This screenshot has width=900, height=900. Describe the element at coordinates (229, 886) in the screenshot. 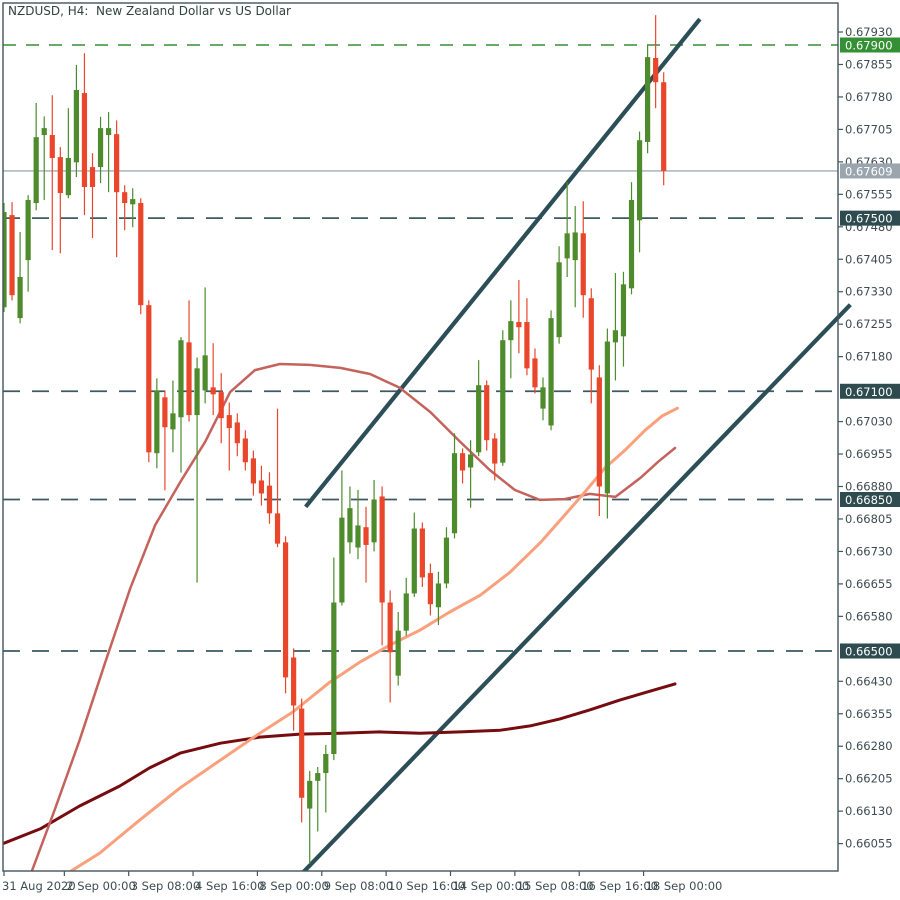

I see `x-axis-label: 4 Sep 16:00` at that location.